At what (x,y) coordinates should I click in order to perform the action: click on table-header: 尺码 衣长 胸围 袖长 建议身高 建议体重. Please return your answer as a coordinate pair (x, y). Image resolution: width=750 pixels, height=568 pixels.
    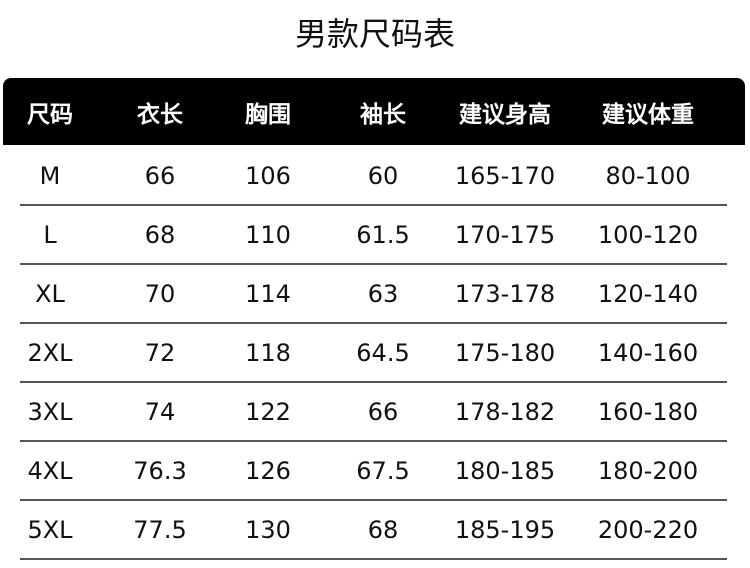
    Looking at the image, I should click on (374, 111).